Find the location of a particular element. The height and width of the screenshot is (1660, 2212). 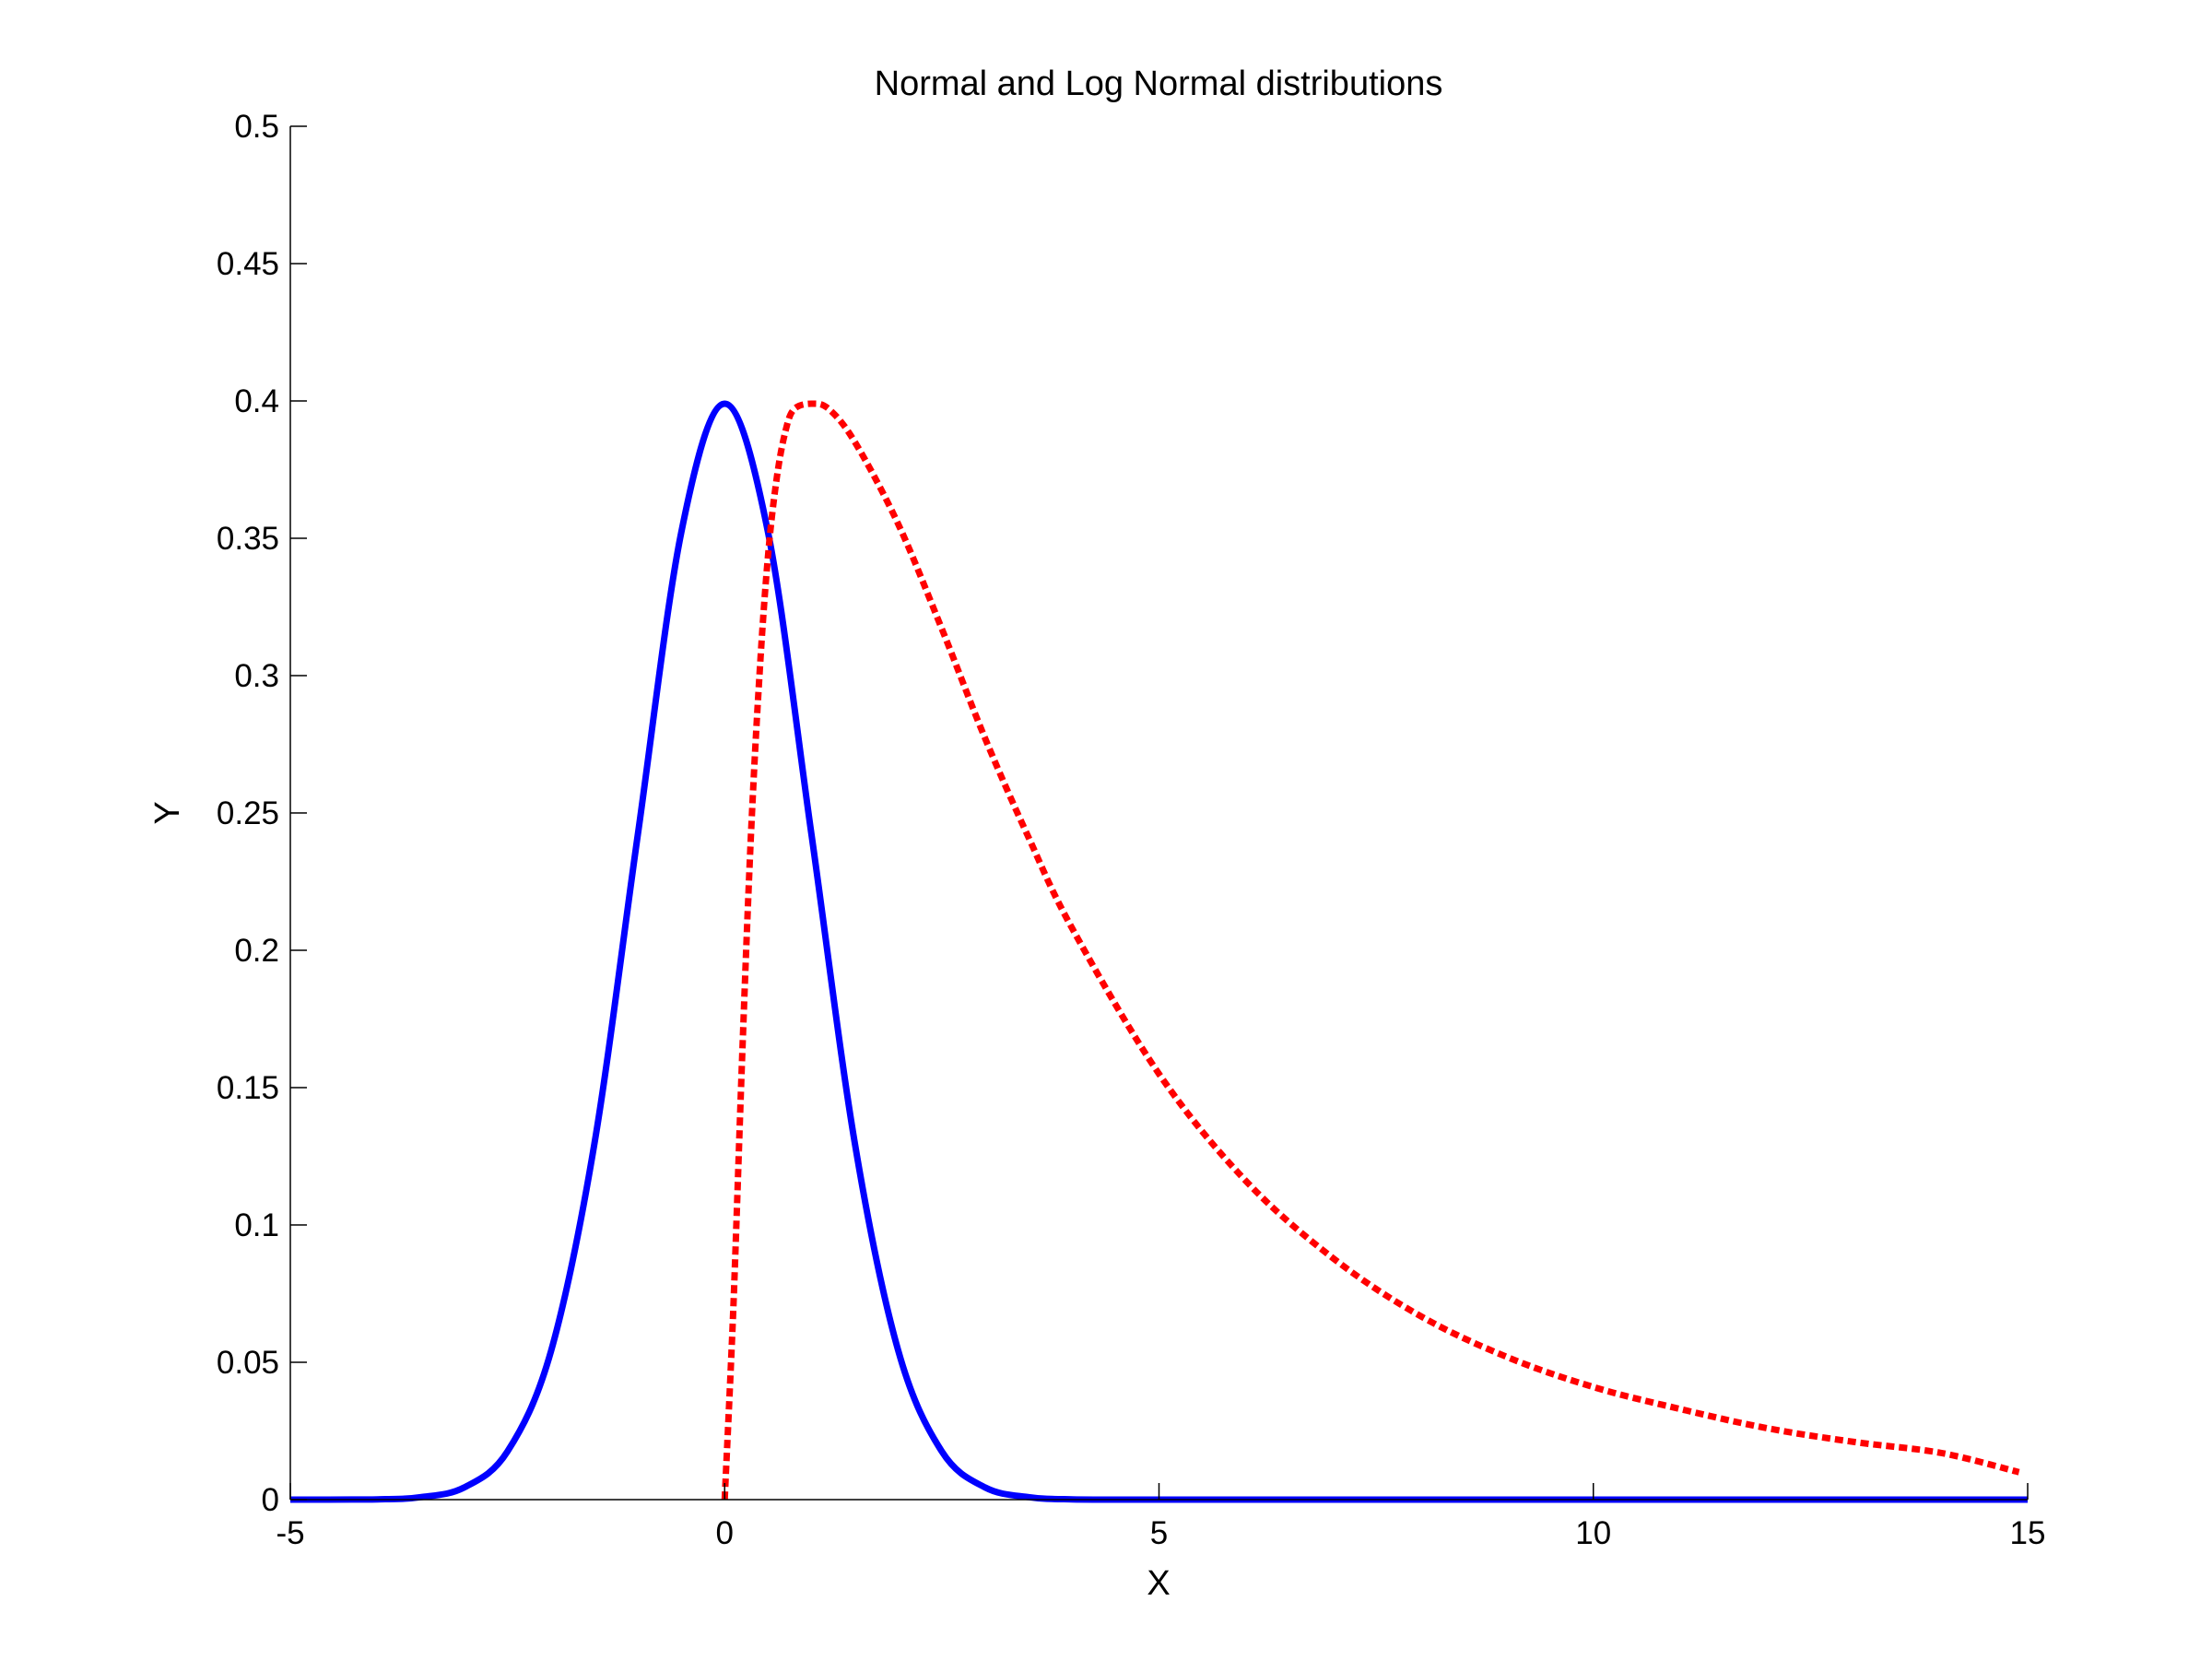

y-tick-label: 0.45 is located at coordinates (248, 264).